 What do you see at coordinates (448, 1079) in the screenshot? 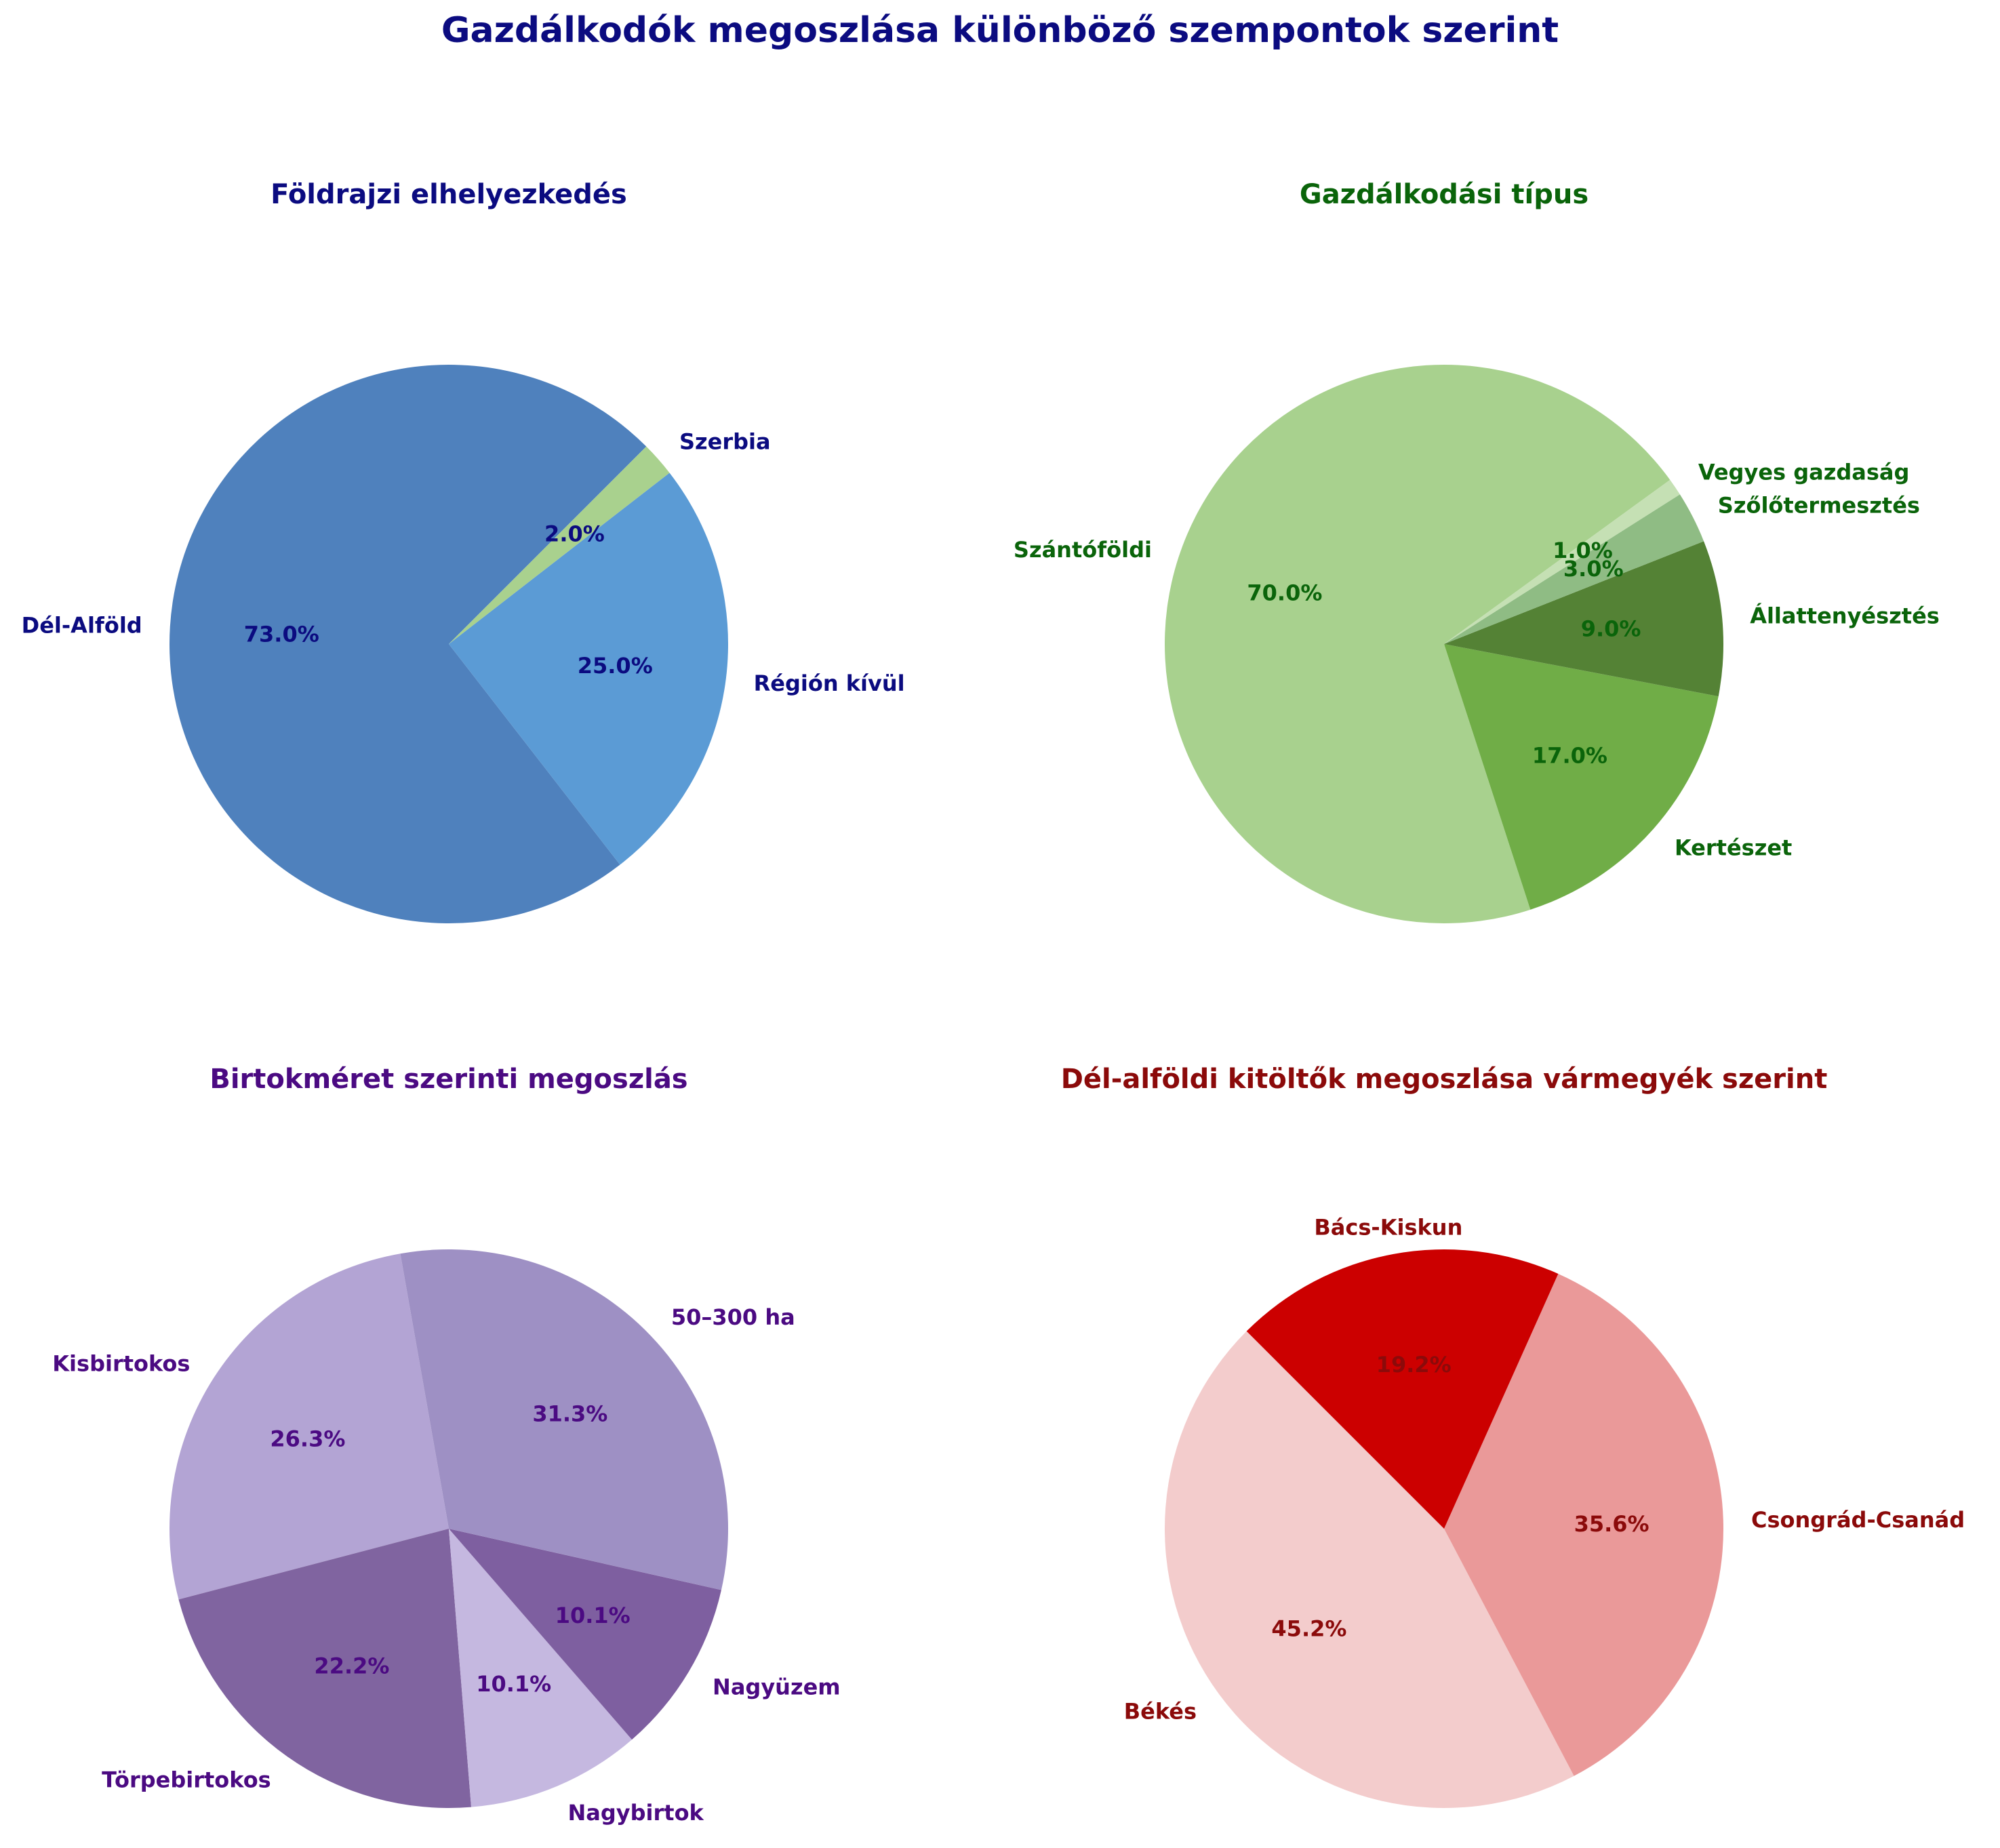
I see `pie-title: Birtokméret szerinti megoszlás` at bounding box center [448, 1079].